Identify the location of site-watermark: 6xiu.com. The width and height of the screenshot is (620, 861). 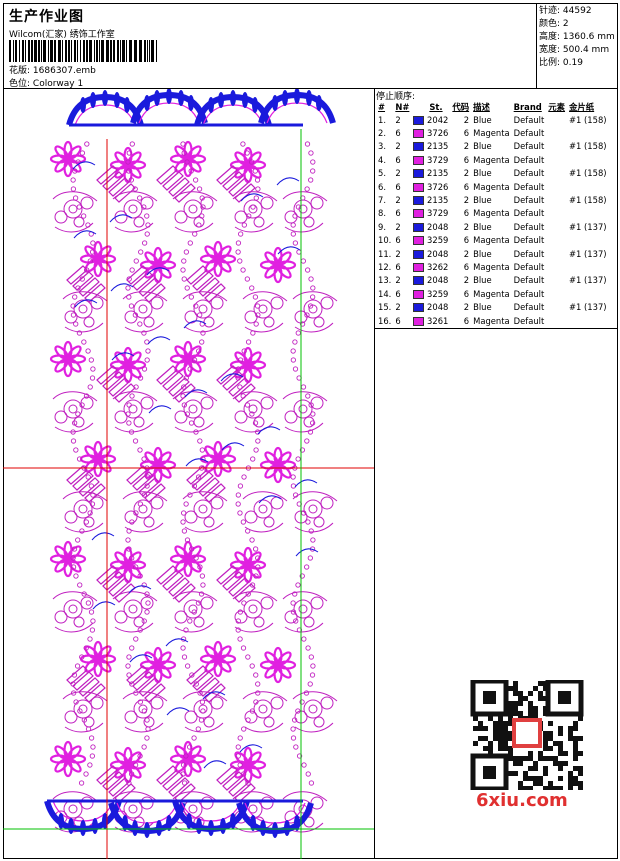
(522, 800).